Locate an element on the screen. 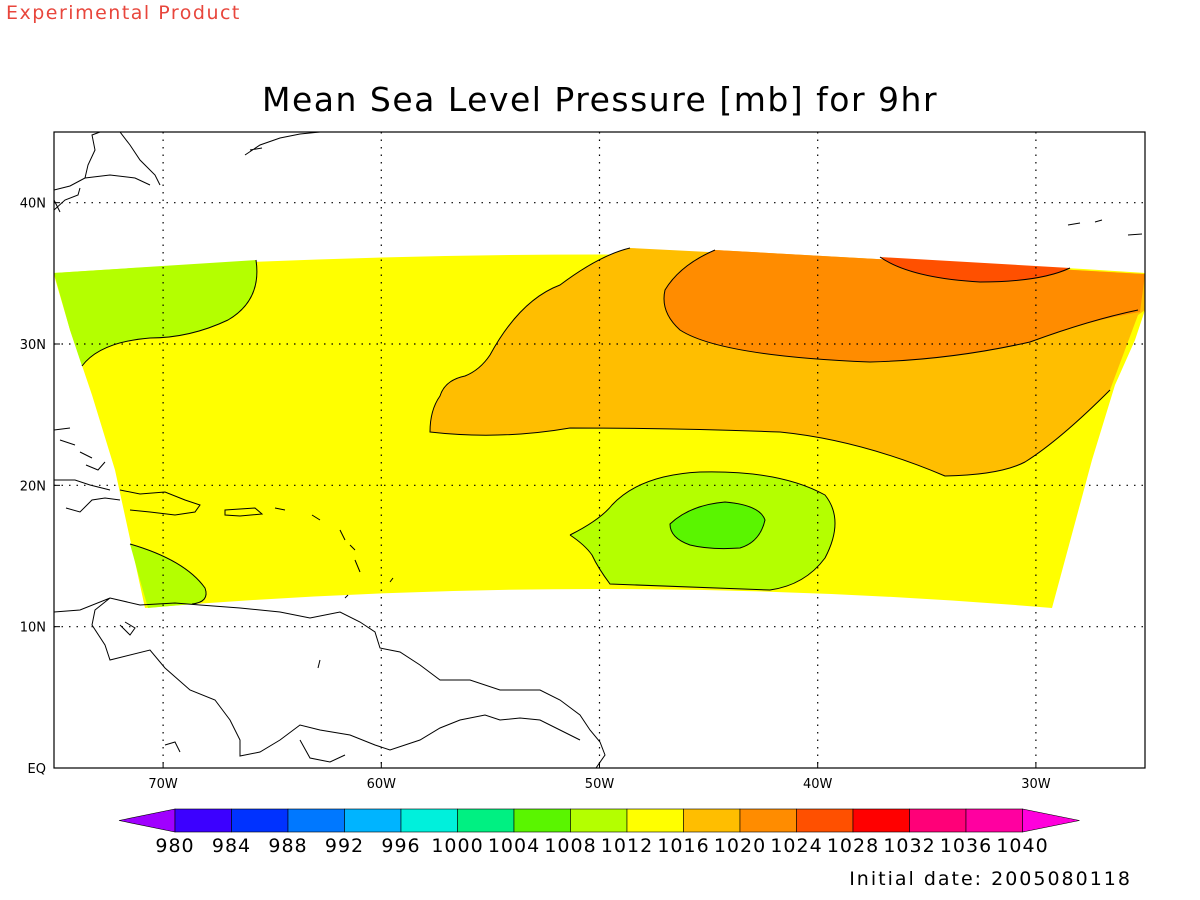  coastline-bahamas is located at coordinates (80, 449).